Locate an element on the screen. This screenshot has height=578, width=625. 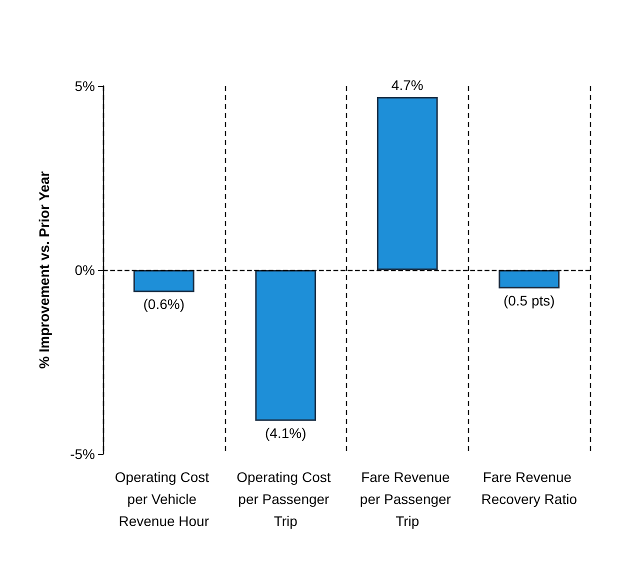
x-tick-label: Fare Revenue Recovery Ratio is located at coordinates (529, 488).